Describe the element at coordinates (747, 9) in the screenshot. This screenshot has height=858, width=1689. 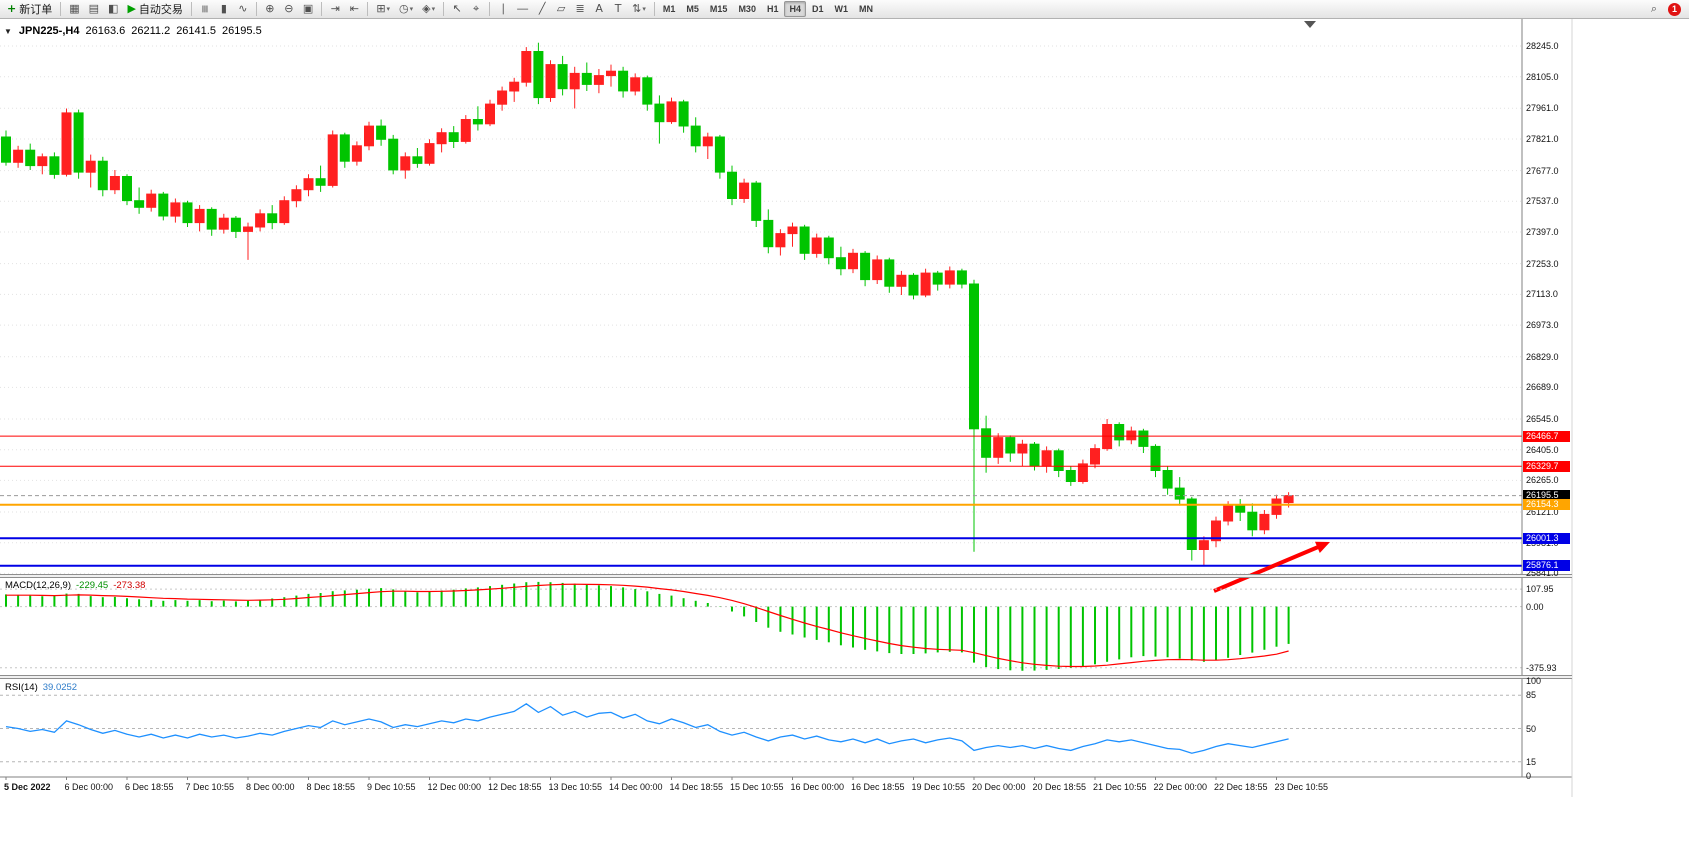
I see `timeframe-m30-button: M30` at that location.